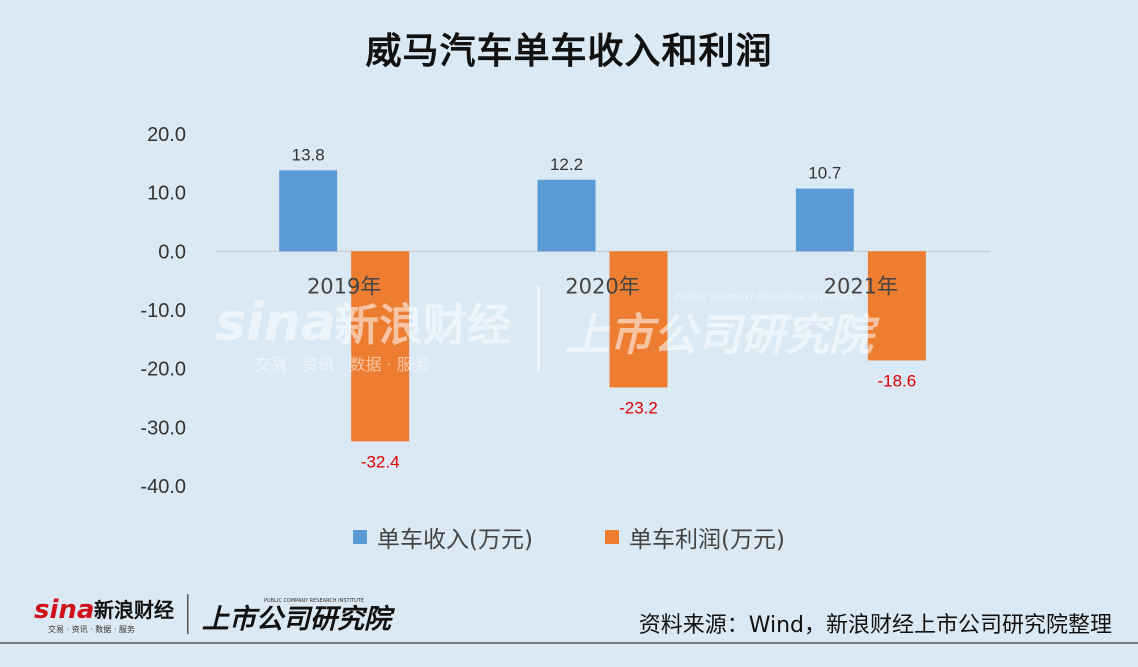 This screenshot has height=667, width=1138. What do you see at coordinates (360, 537) in the screenshot?
I see `legend-swatch-revenue` at bounding box center [360, 537].